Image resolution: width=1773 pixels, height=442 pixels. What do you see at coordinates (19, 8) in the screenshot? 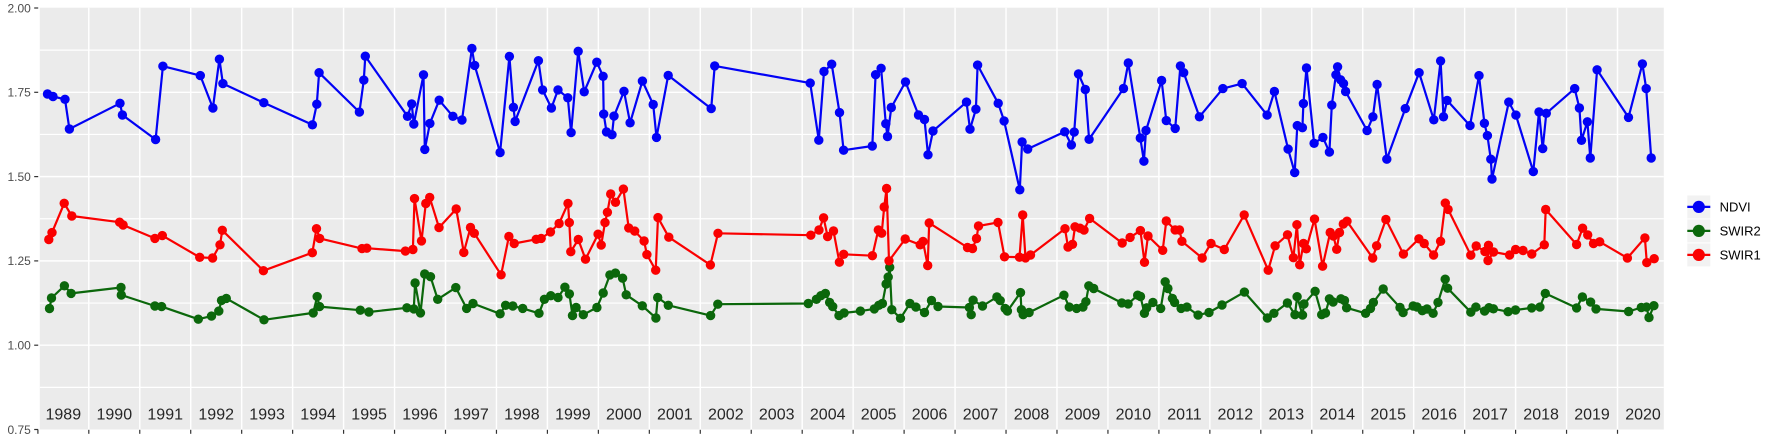
I see `svg-text: 2.00` at bounding box center [19, 8].